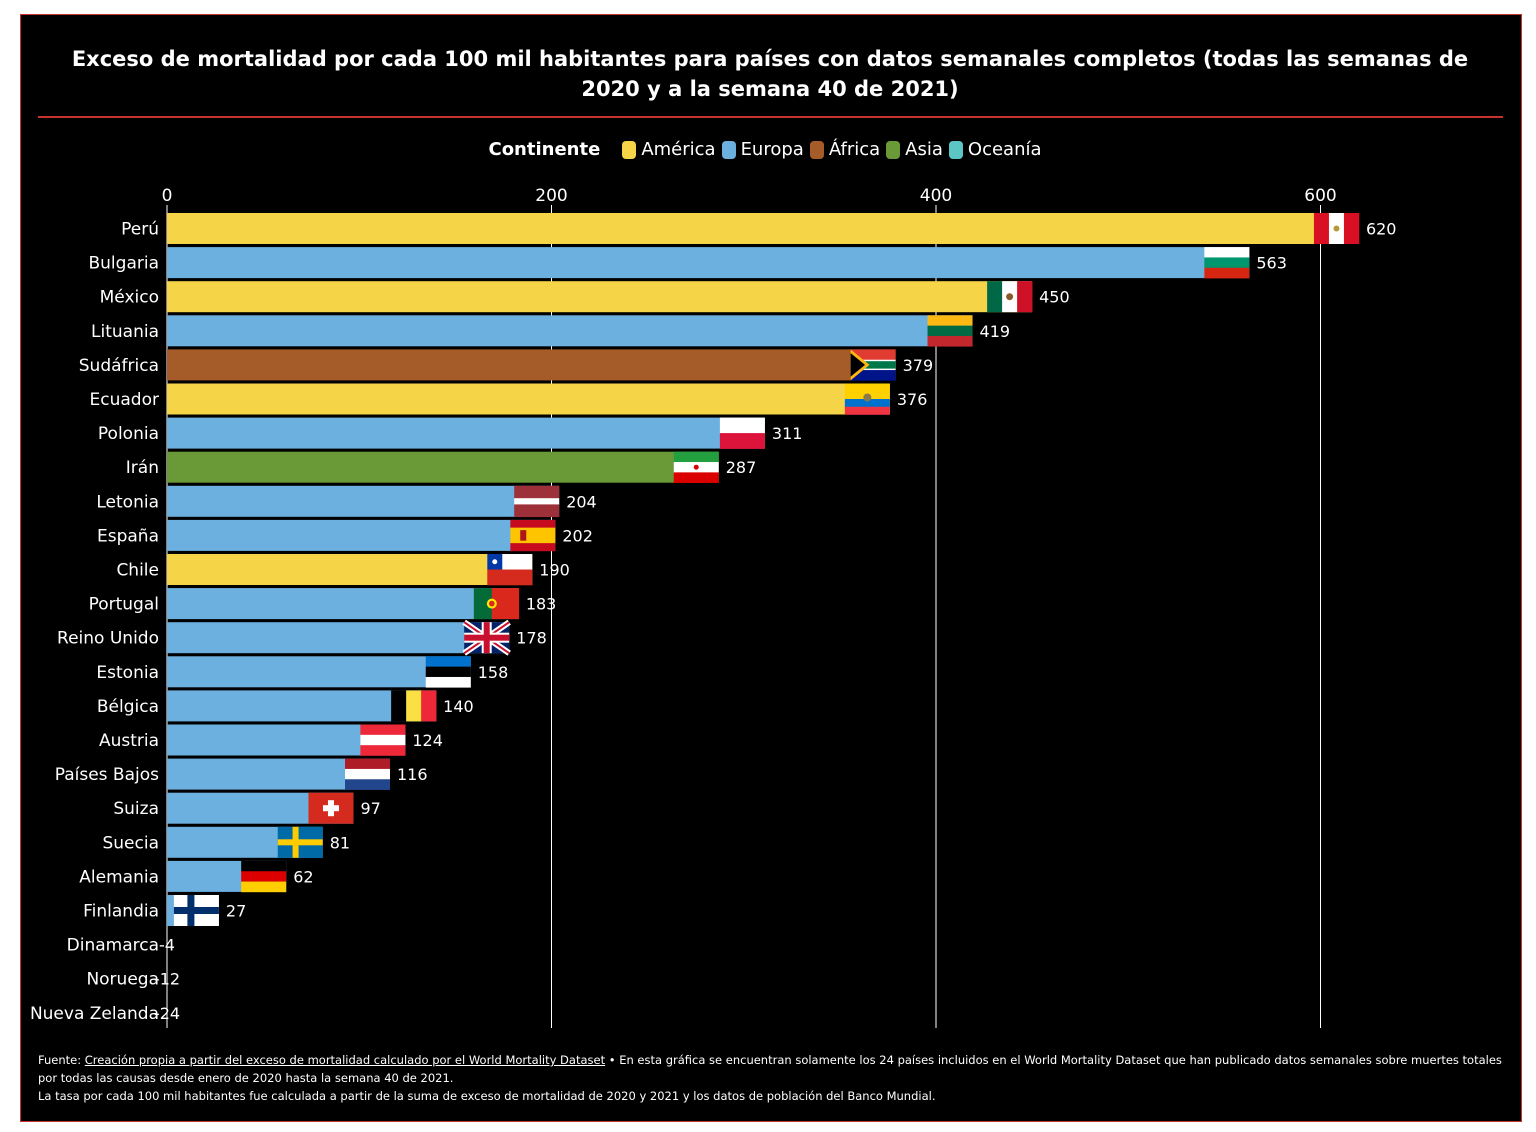  I want to click on y-category-label: Chile, so click(137, 571).